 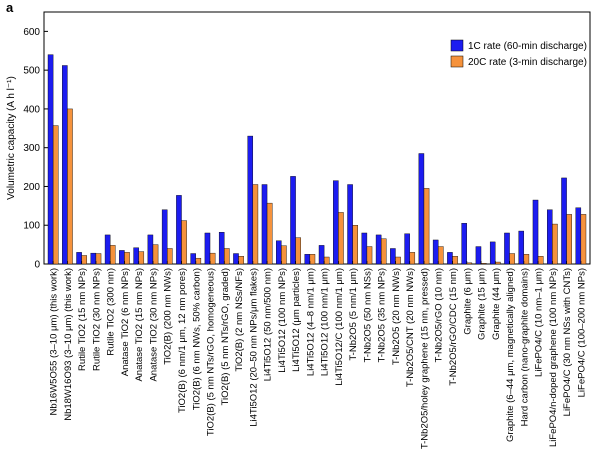 I want to click on legend-label-20c: 20C rate (3-min discharge), so click(x=527, y=62).